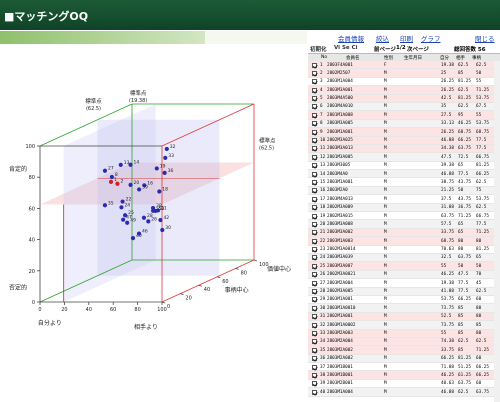 The height and width of the screenshot is (402, 500). I want to click on table-row: 23 2802M3A0014 M 70.63 80 81.25, so click(404, 250).